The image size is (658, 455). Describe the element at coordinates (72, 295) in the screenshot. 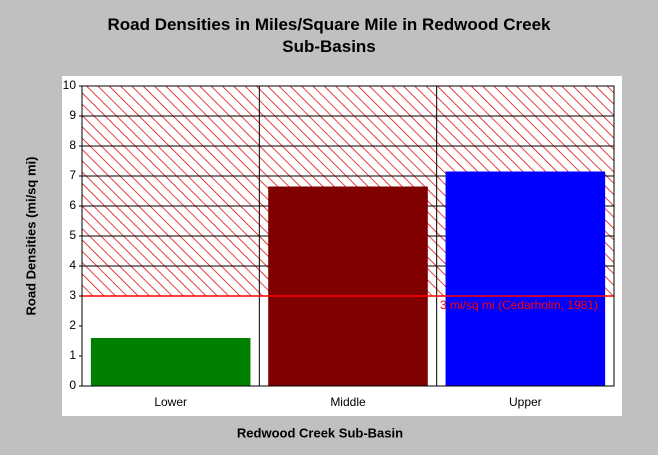

I see `y-tick-label: 3` at that location.